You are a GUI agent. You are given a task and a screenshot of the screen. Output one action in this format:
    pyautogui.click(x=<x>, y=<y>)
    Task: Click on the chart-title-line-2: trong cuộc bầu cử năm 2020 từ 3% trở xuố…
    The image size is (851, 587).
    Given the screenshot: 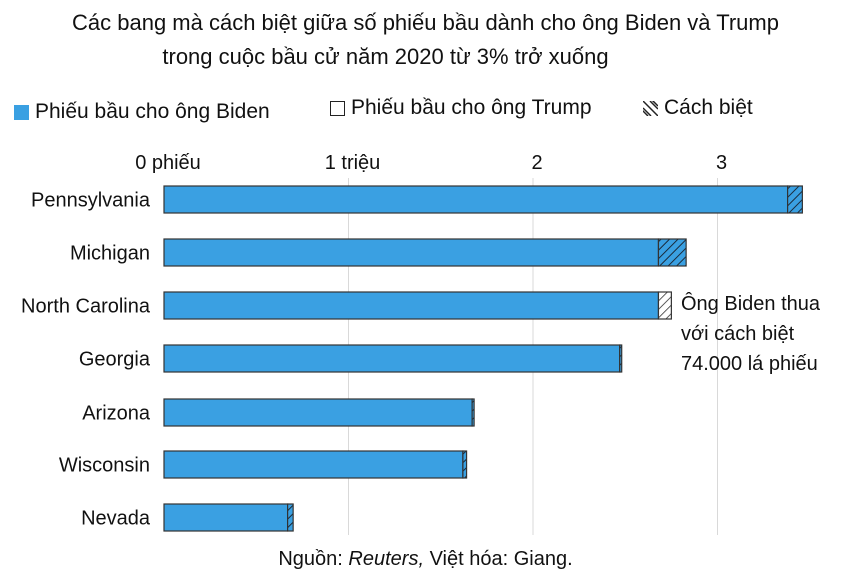 What is the action you would take?
    pyautogui.click(x=385, y=56)
    